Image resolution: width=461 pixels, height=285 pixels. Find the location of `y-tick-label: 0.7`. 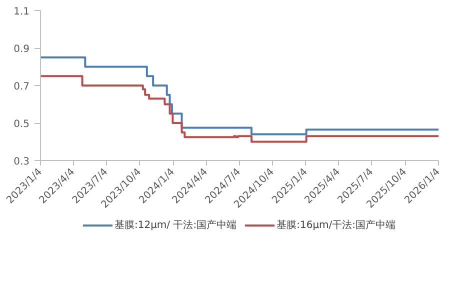

y-tick-label: 0.7 is located at coordinates (22, 87).